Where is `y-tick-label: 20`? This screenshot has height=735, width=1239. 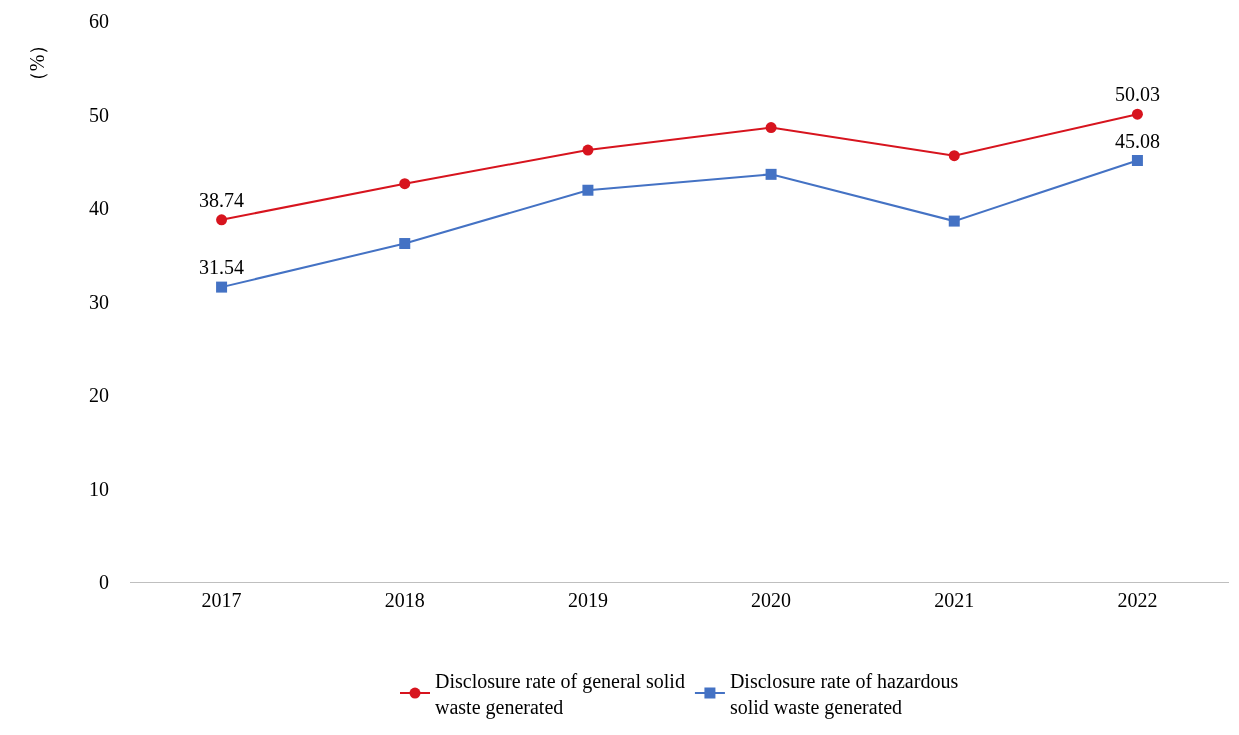 y-tick-label: 20 is located at coordinates (99, 395).